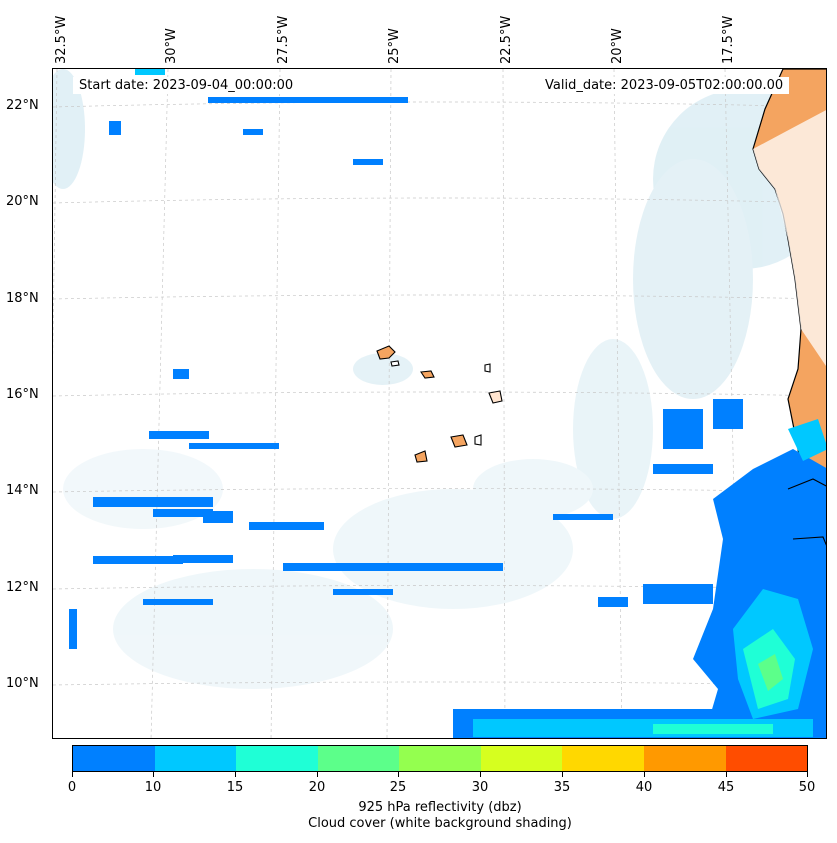  Describe the element at coordinates (644, 787) in the screenshot. I see `colorbar-tick-label: 40` at that location.